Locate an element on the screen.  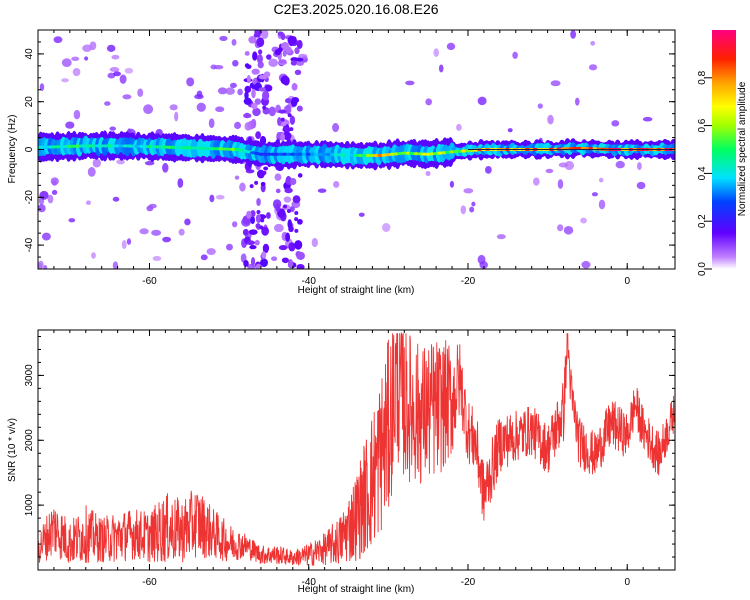
x-tick-label: -20 is located at coordinates (468, 281).